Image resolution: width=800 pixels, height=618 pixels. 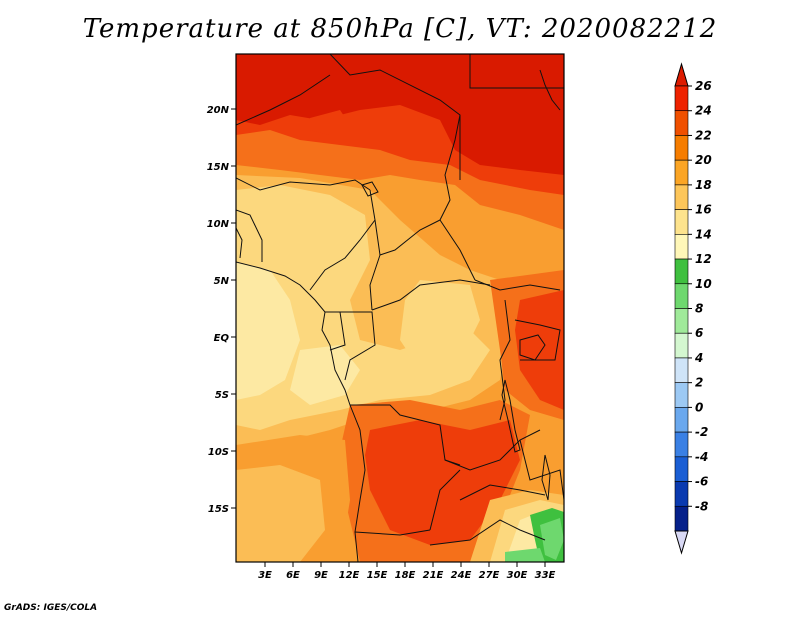 What do you see at coordinates (218, 110) in the screenshot?
I see `lat-label: 20N` at bounding box center [218, 110].